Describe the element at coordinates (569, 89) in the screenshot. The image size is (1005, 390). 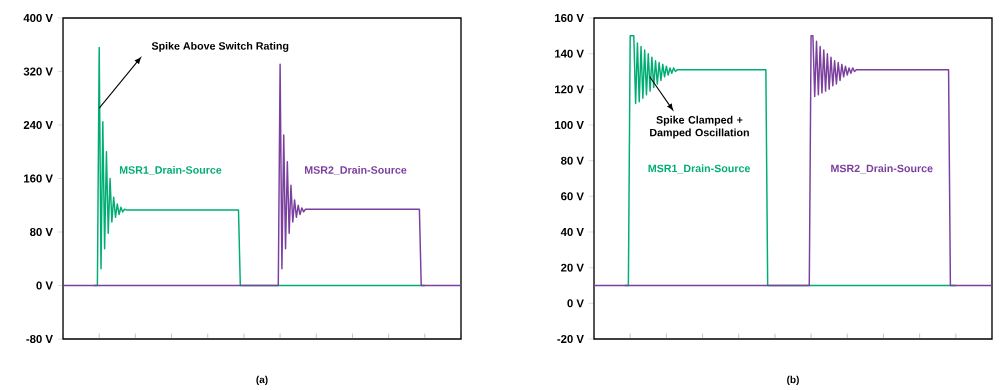
I see `y-tick-label: 120 V` at that location.